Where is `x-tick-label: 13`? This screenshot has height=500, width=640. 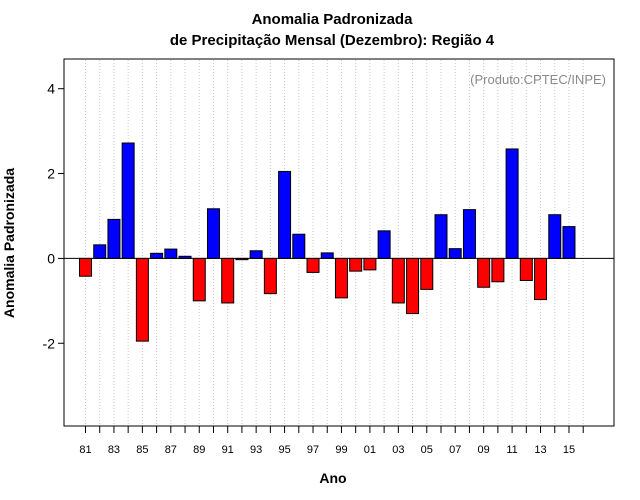
x-tick-label: 13 is located at coordinates (540, 450).